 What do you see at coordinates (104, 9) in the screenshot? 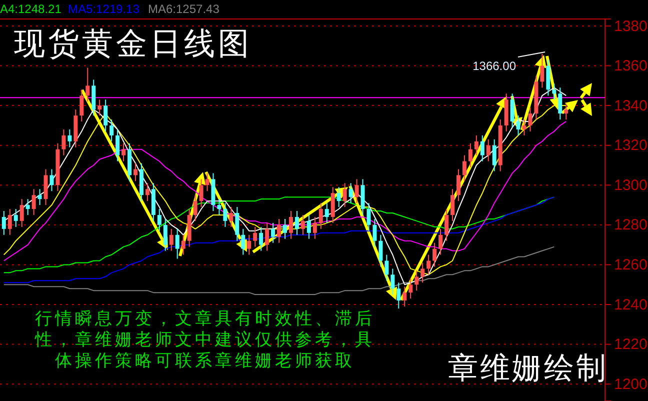
I see `text: MA5:1219.13` at bounding box center [104, 9].